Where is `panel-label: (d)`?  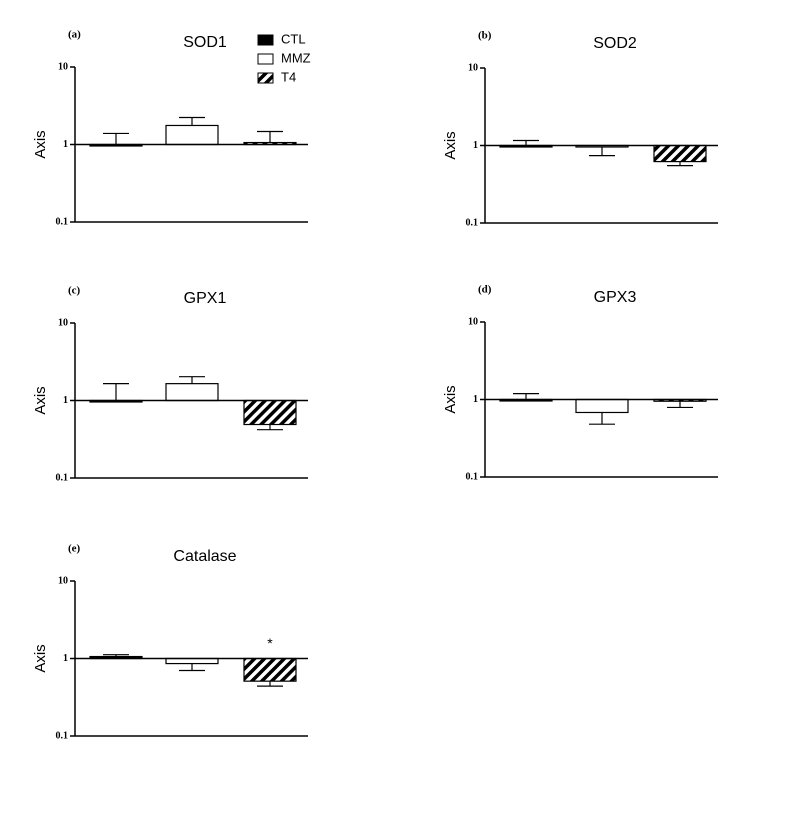 panel-label: (d) is located at coordinates (485, 290).